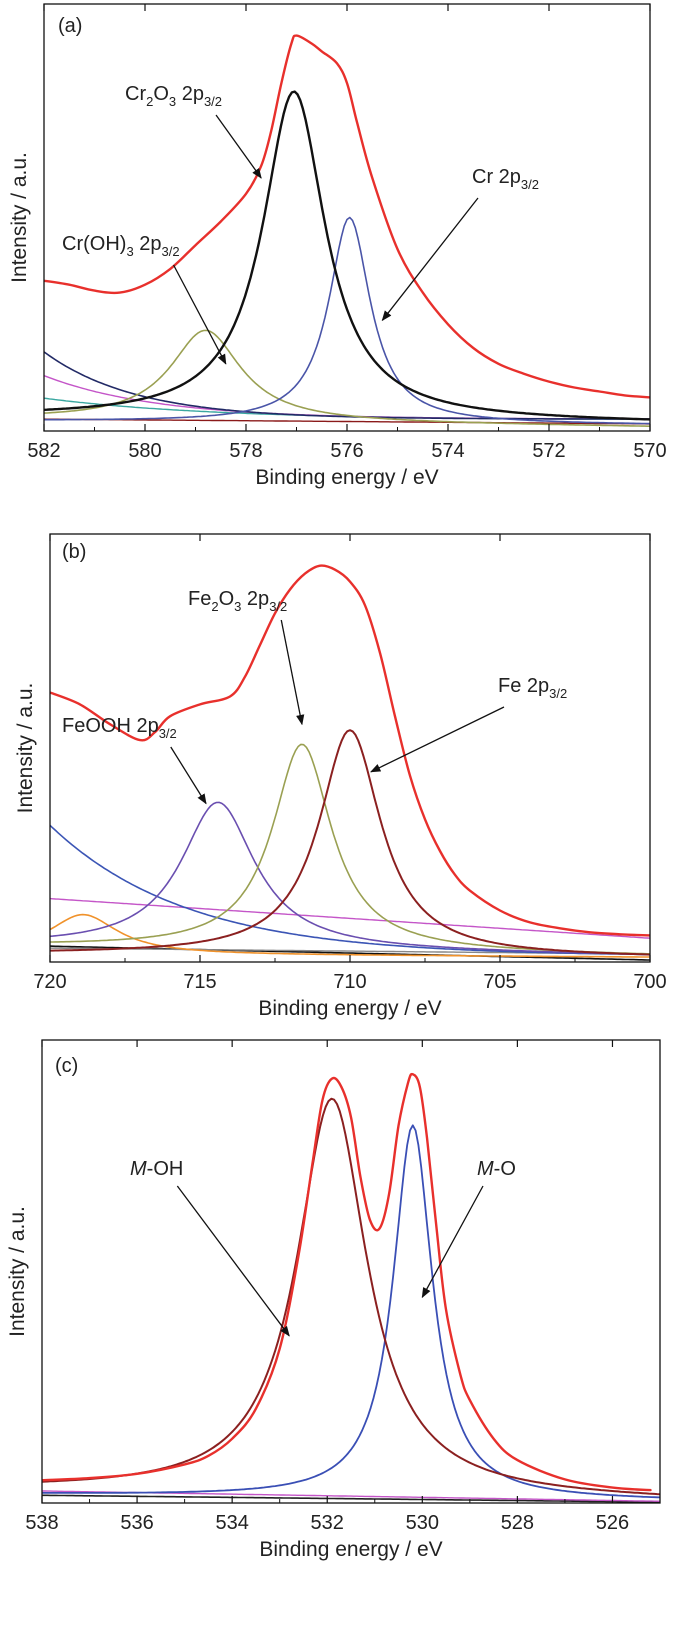 This screenshot has height=1632, width=700. Describe the element at coordinates (422, 1523) in the screenshot. I see `x-tick-label: 530` at that location.